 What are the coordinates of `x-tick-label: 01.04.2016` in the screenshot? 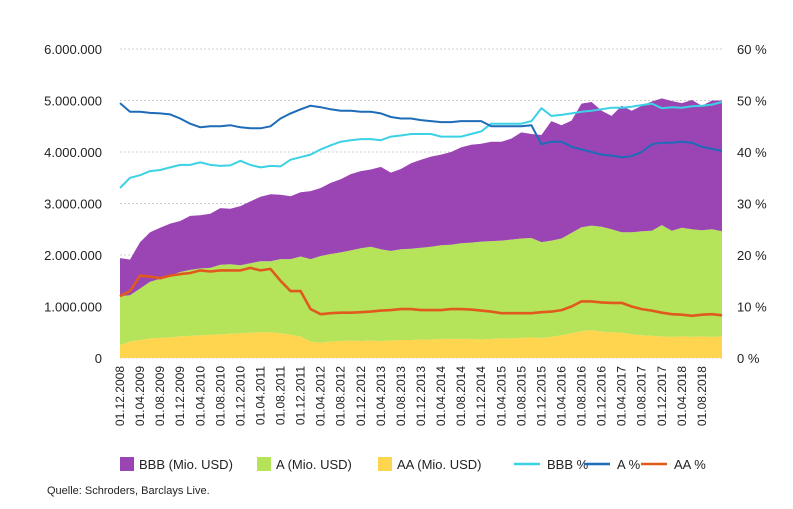 It's located at (561, 396).